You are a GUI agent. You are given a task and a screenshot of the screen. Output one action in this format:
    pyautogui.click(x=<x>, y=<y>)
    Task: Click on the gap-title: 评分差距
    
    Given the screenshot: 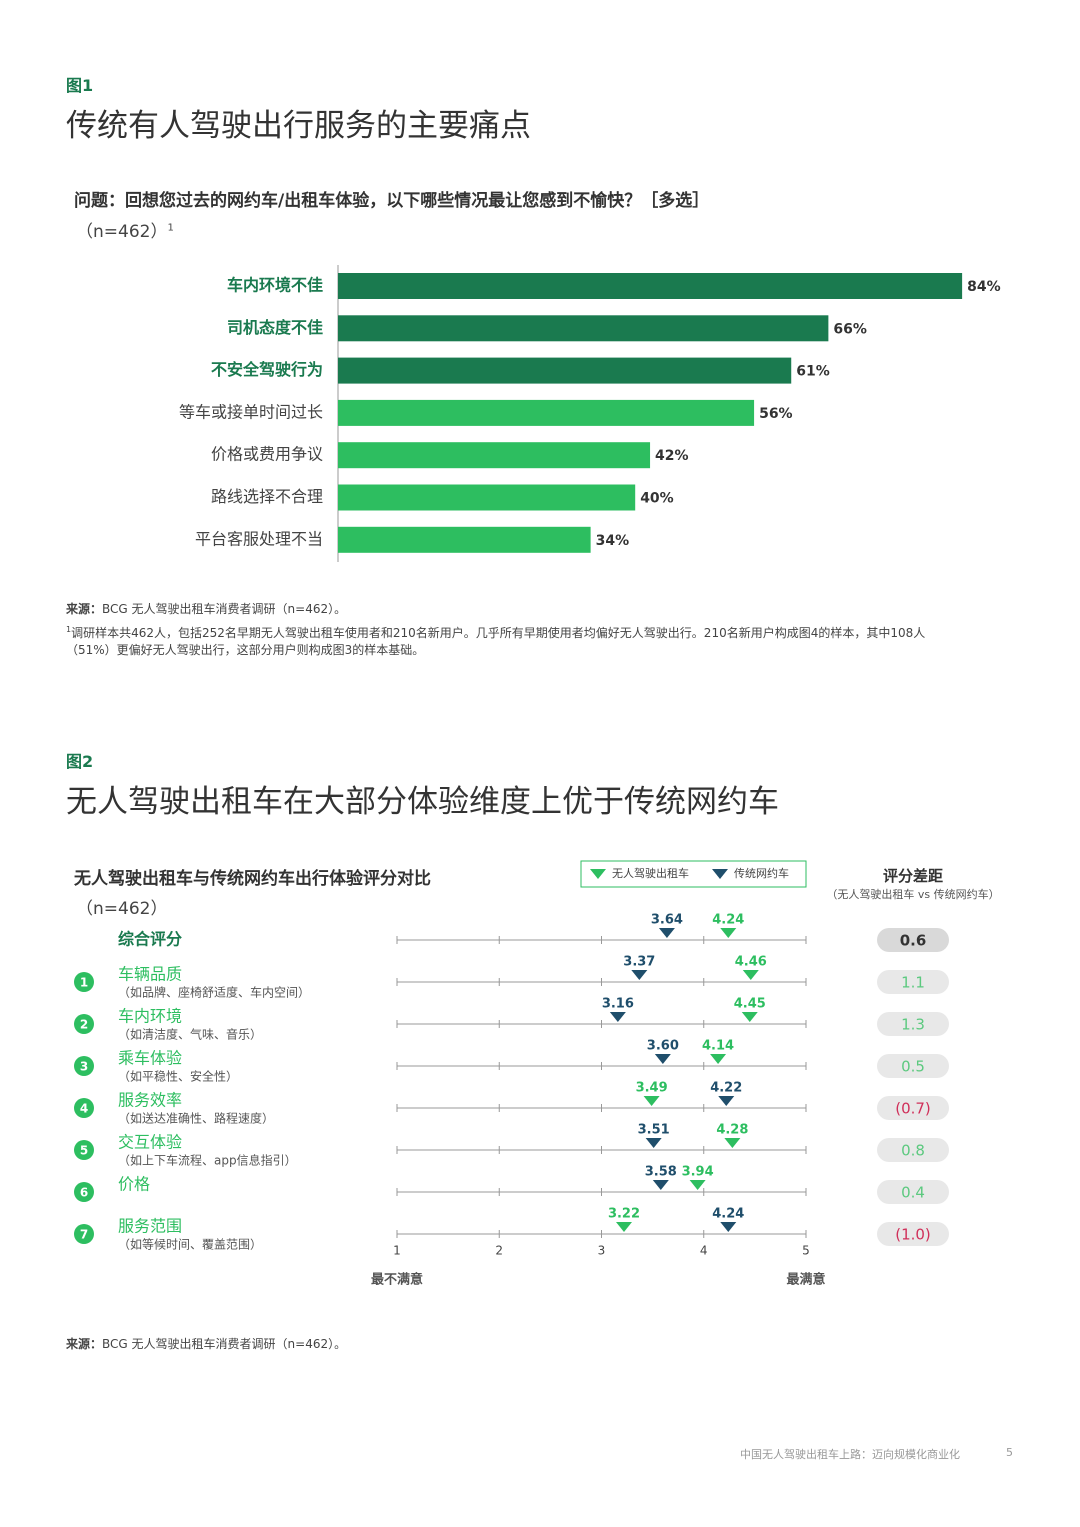 What is the action you would take?
    pyautogui.click(x=912, y=876)
    